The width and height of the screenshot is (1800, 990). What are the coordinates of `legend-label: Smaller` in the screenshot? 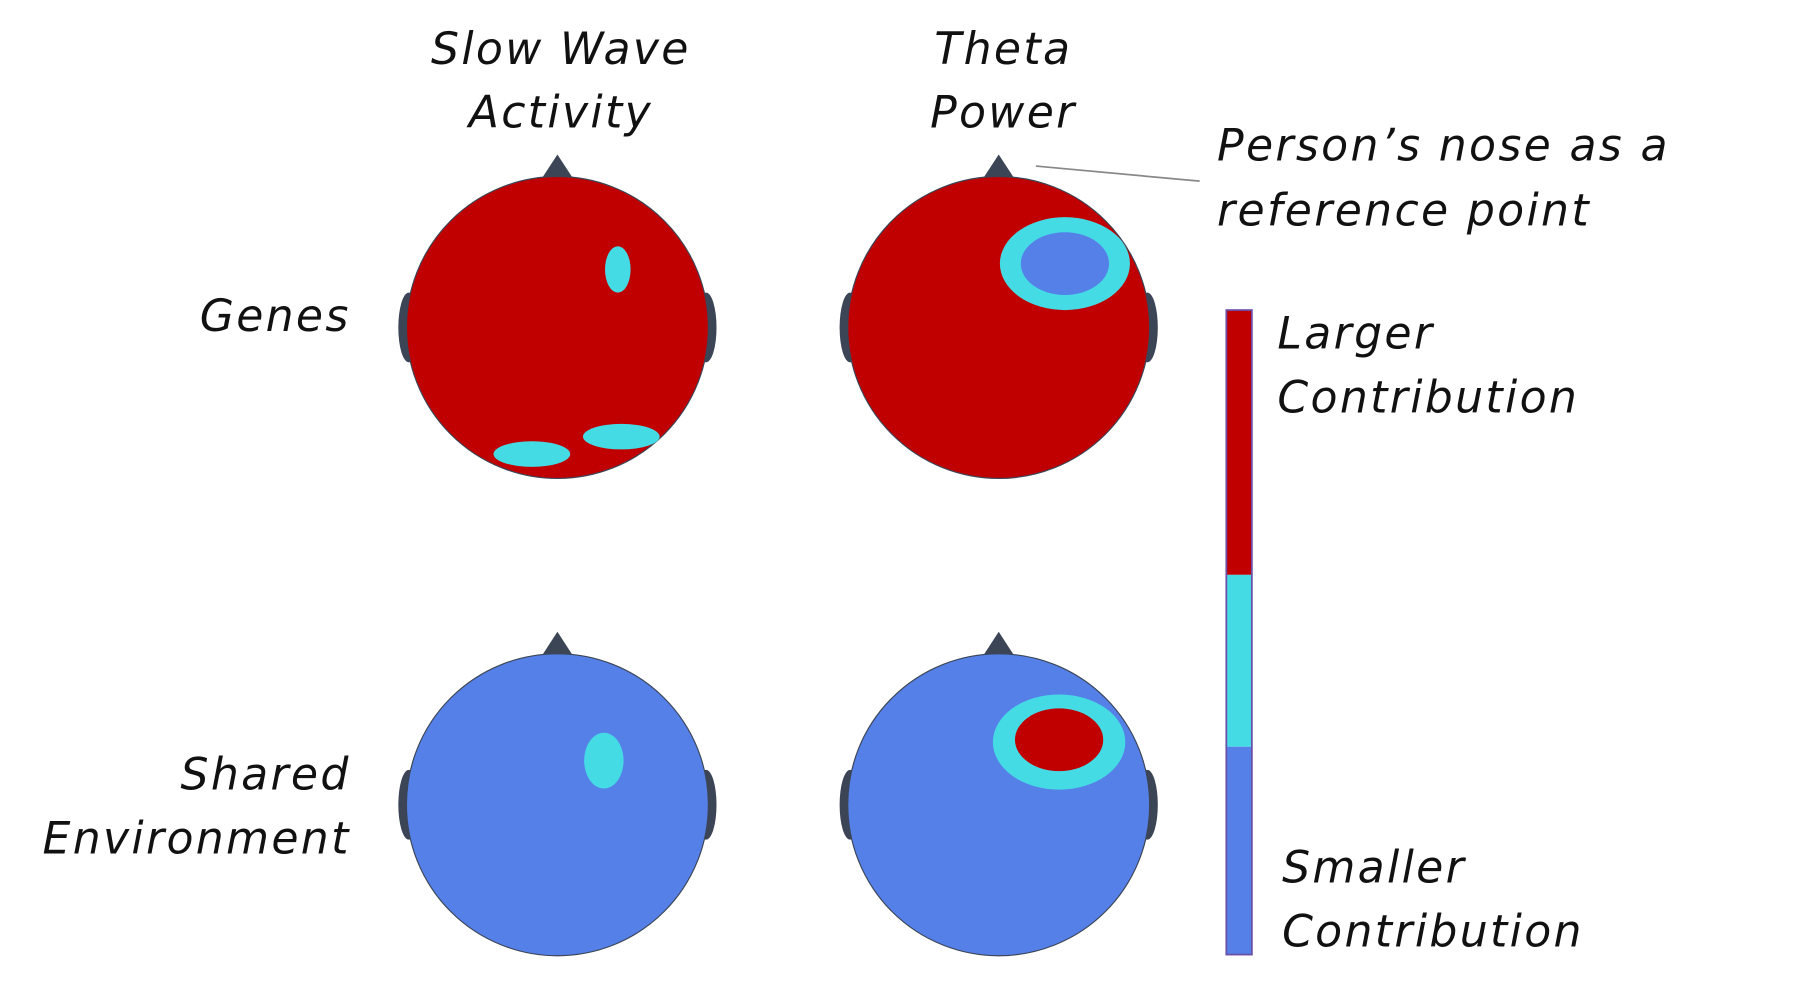 It's located at (1374, 868).